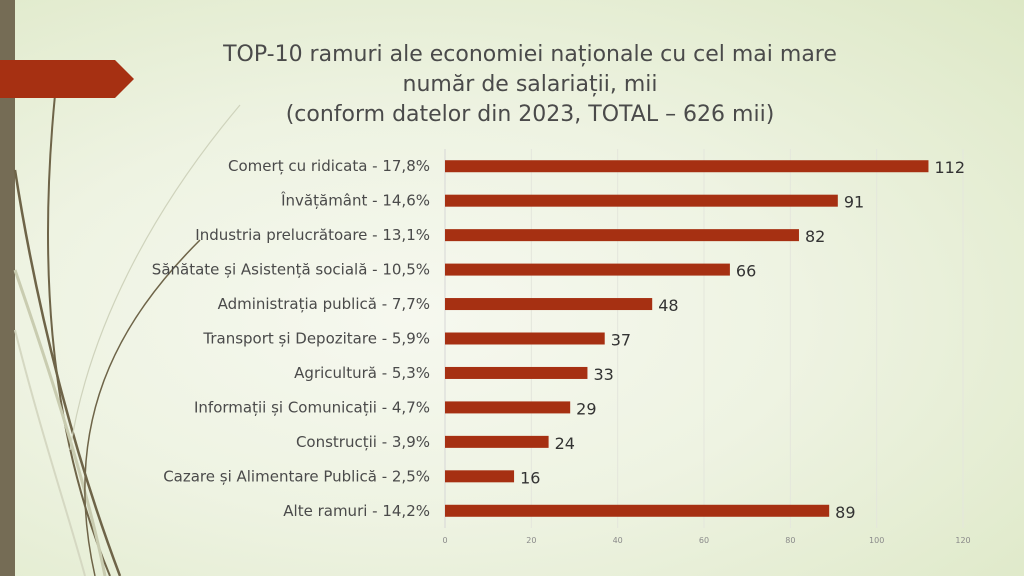 This screenshot has width=1024, height=576. What do you see at coordinates (790, 540) in the screenshot?
I see `x-tick-label: 80` at bounding box center [790, 540].